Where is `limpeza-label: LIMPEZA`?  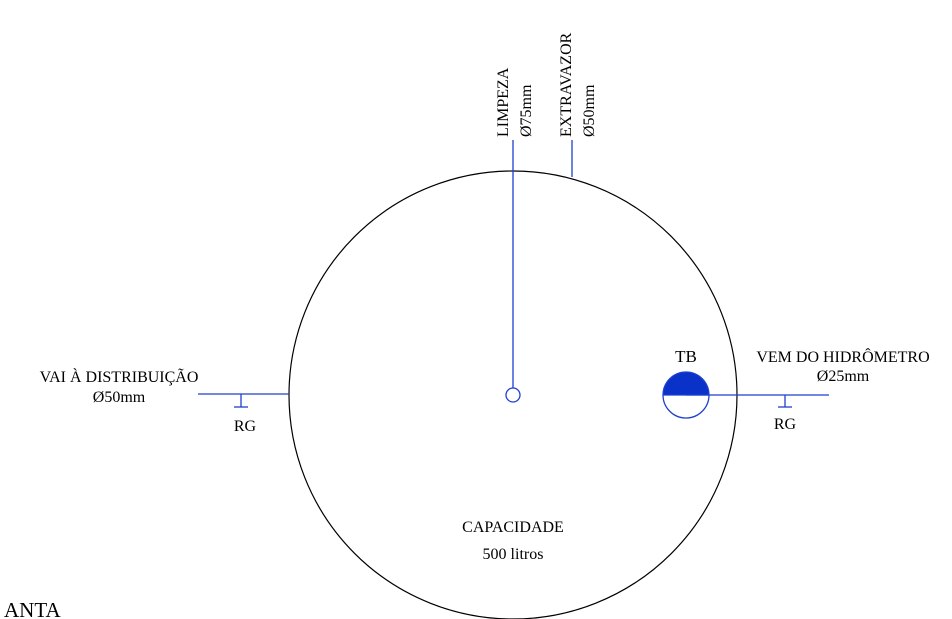 limpeza-label: LIMPEZA is located at coordinates (503, 102).